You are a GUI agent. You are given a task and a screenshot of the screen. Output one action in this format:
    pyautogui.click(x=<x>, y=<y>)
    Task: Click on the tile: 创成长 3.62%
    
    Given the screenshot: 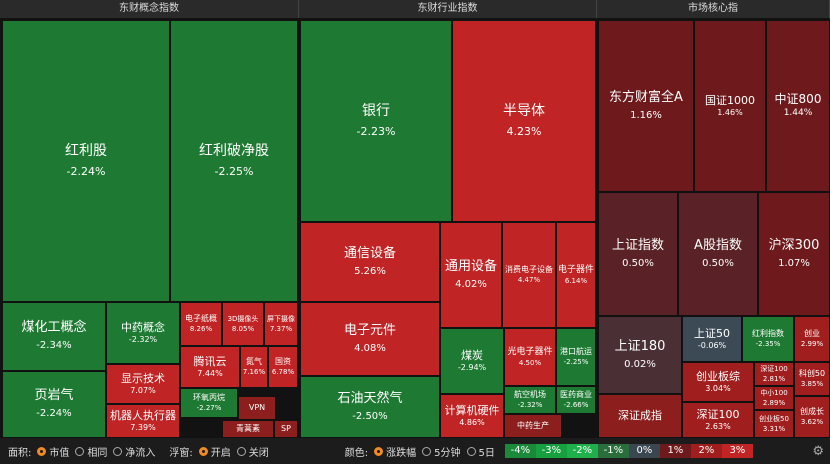 What is the action you would take?
    pyautogui.click(x=812, y=417)
    